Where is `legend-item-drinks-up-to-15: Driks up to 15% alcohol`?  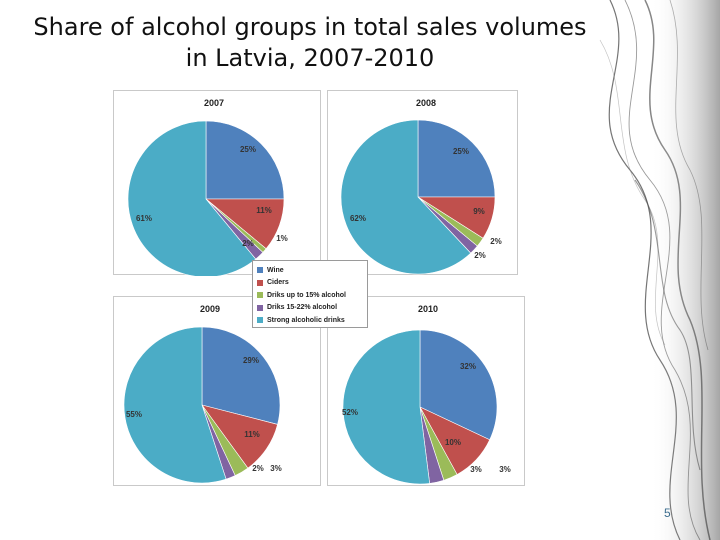
legend-item-drinks-up-to-15: Driks up to 15% alcohol is located at coordinates (310, 295).